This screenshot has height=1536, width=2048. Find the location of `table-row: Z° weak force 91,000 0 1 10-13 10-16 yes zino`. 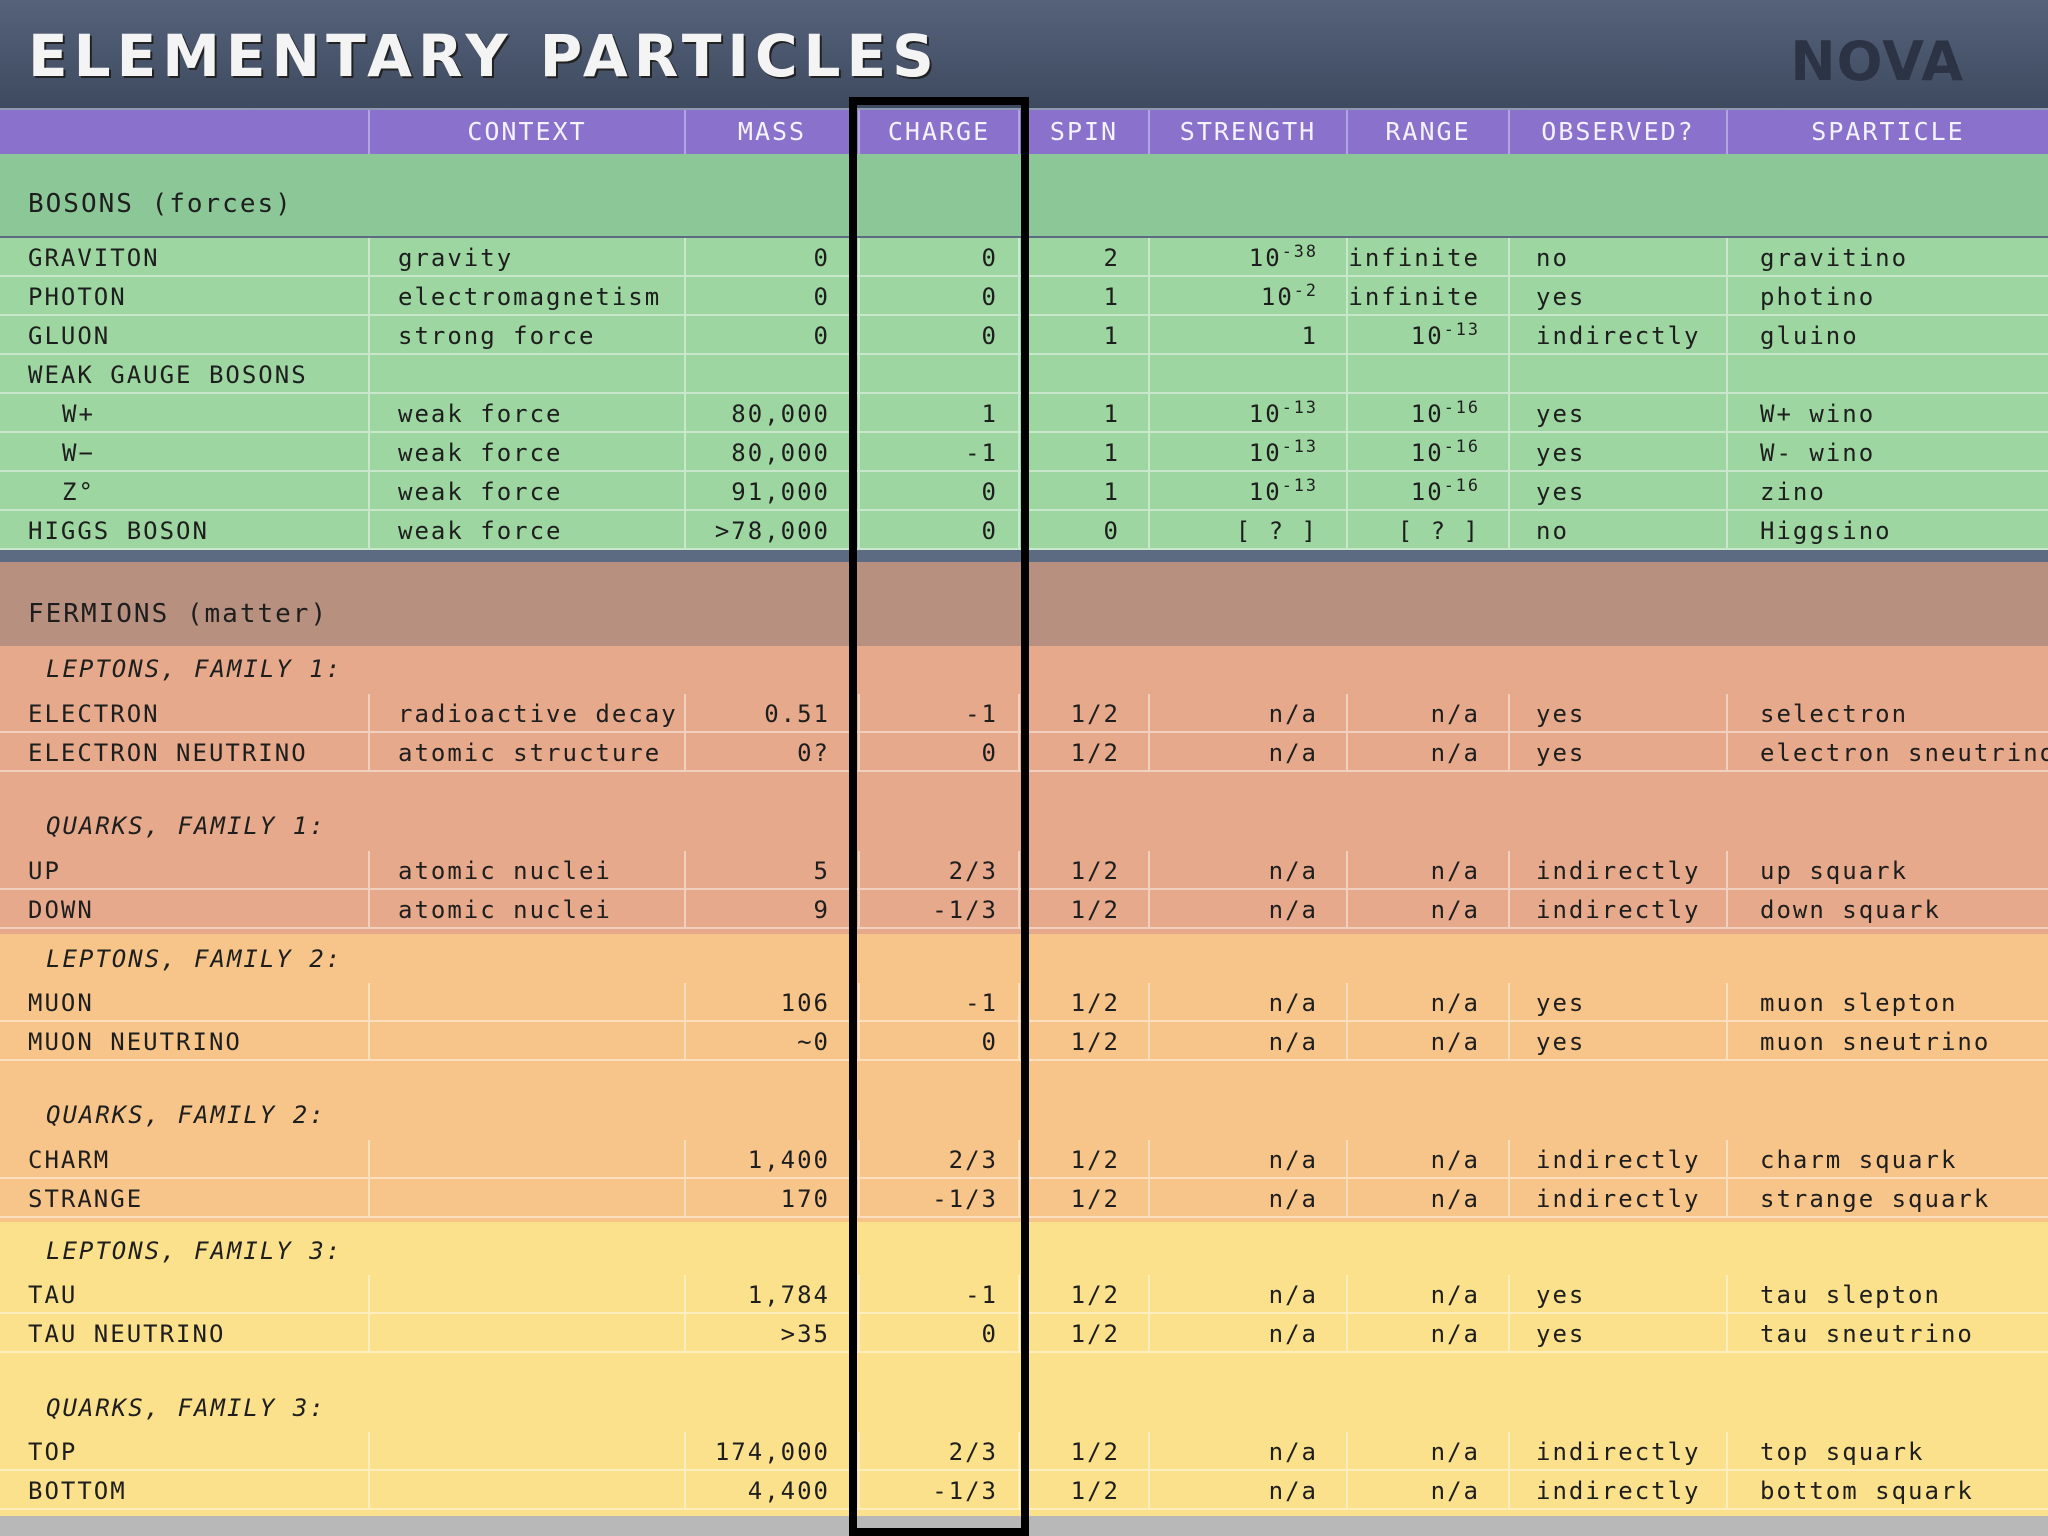

table-row: Z° weak force 91,000 0 1 10-13 10-16 yes zino is located at coordinates (1024, 491).